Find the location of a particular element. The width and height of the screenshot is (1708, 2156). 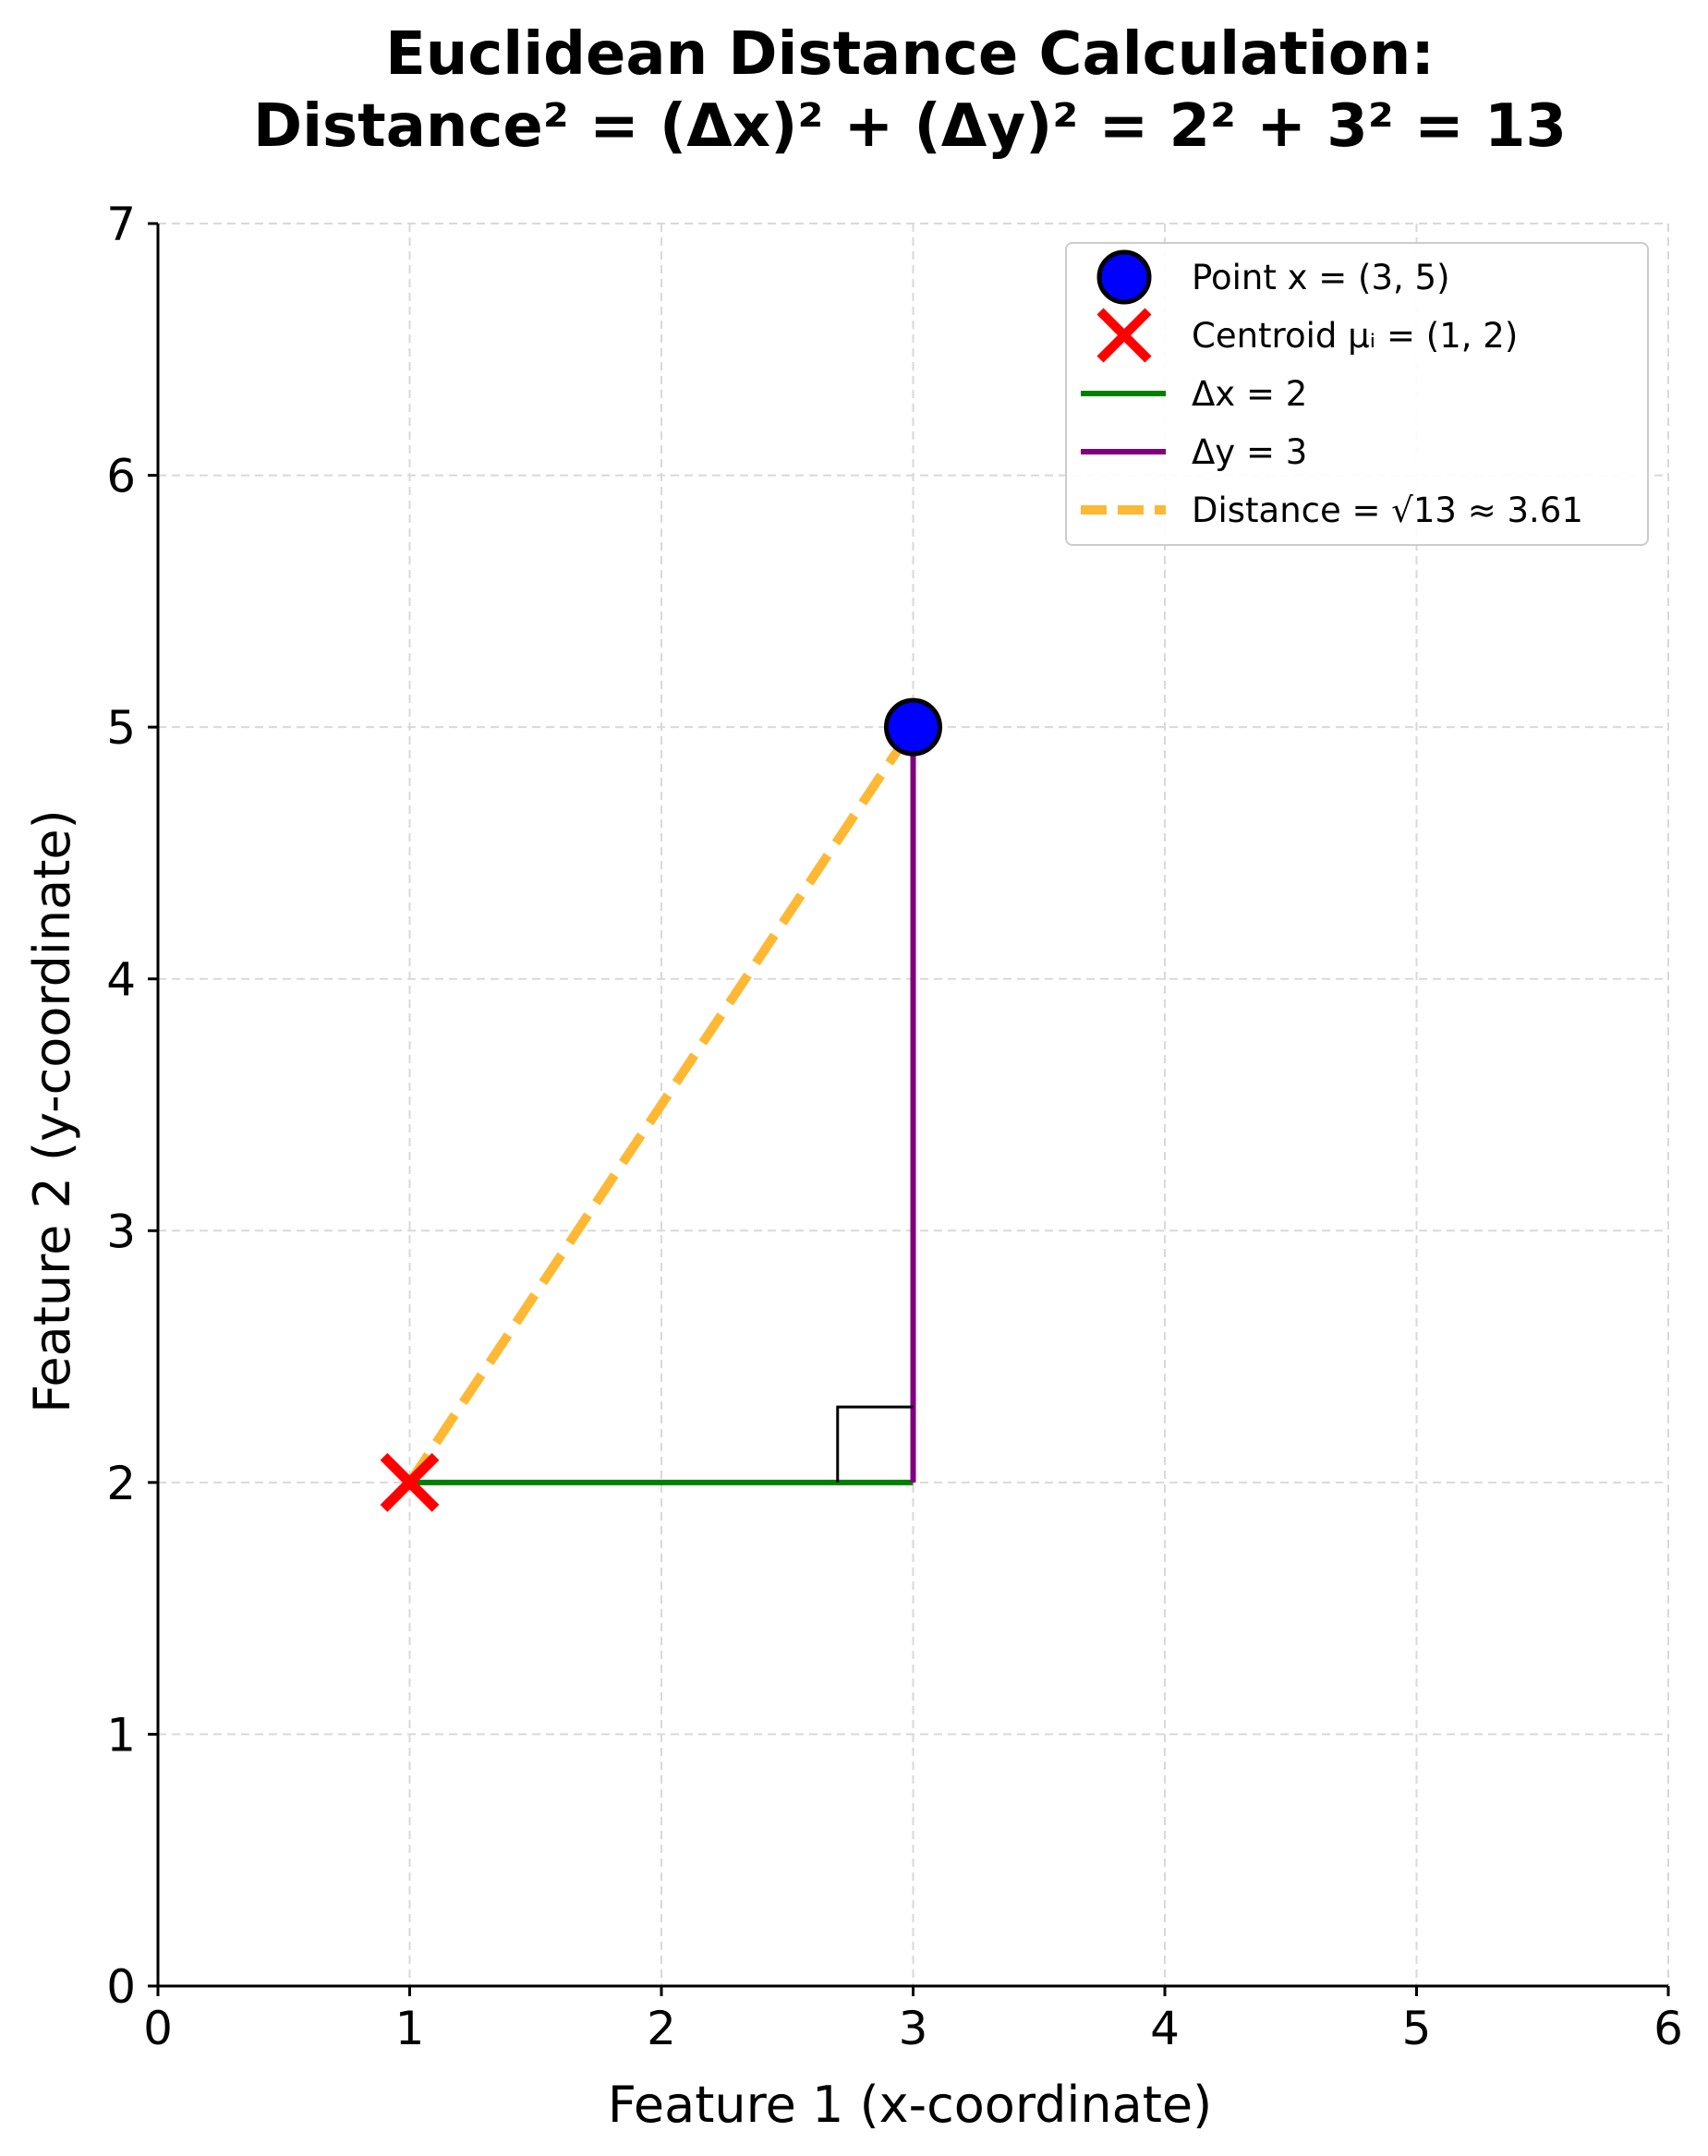

centroid-marker is located at coordinates (410, 1482).